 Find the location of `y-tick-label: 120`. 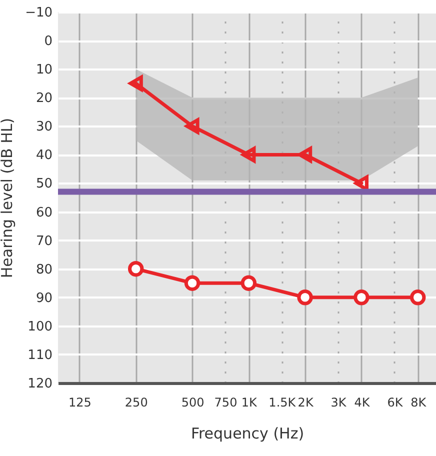

y-tick-label: 120 is located at coordinates (40, 384).